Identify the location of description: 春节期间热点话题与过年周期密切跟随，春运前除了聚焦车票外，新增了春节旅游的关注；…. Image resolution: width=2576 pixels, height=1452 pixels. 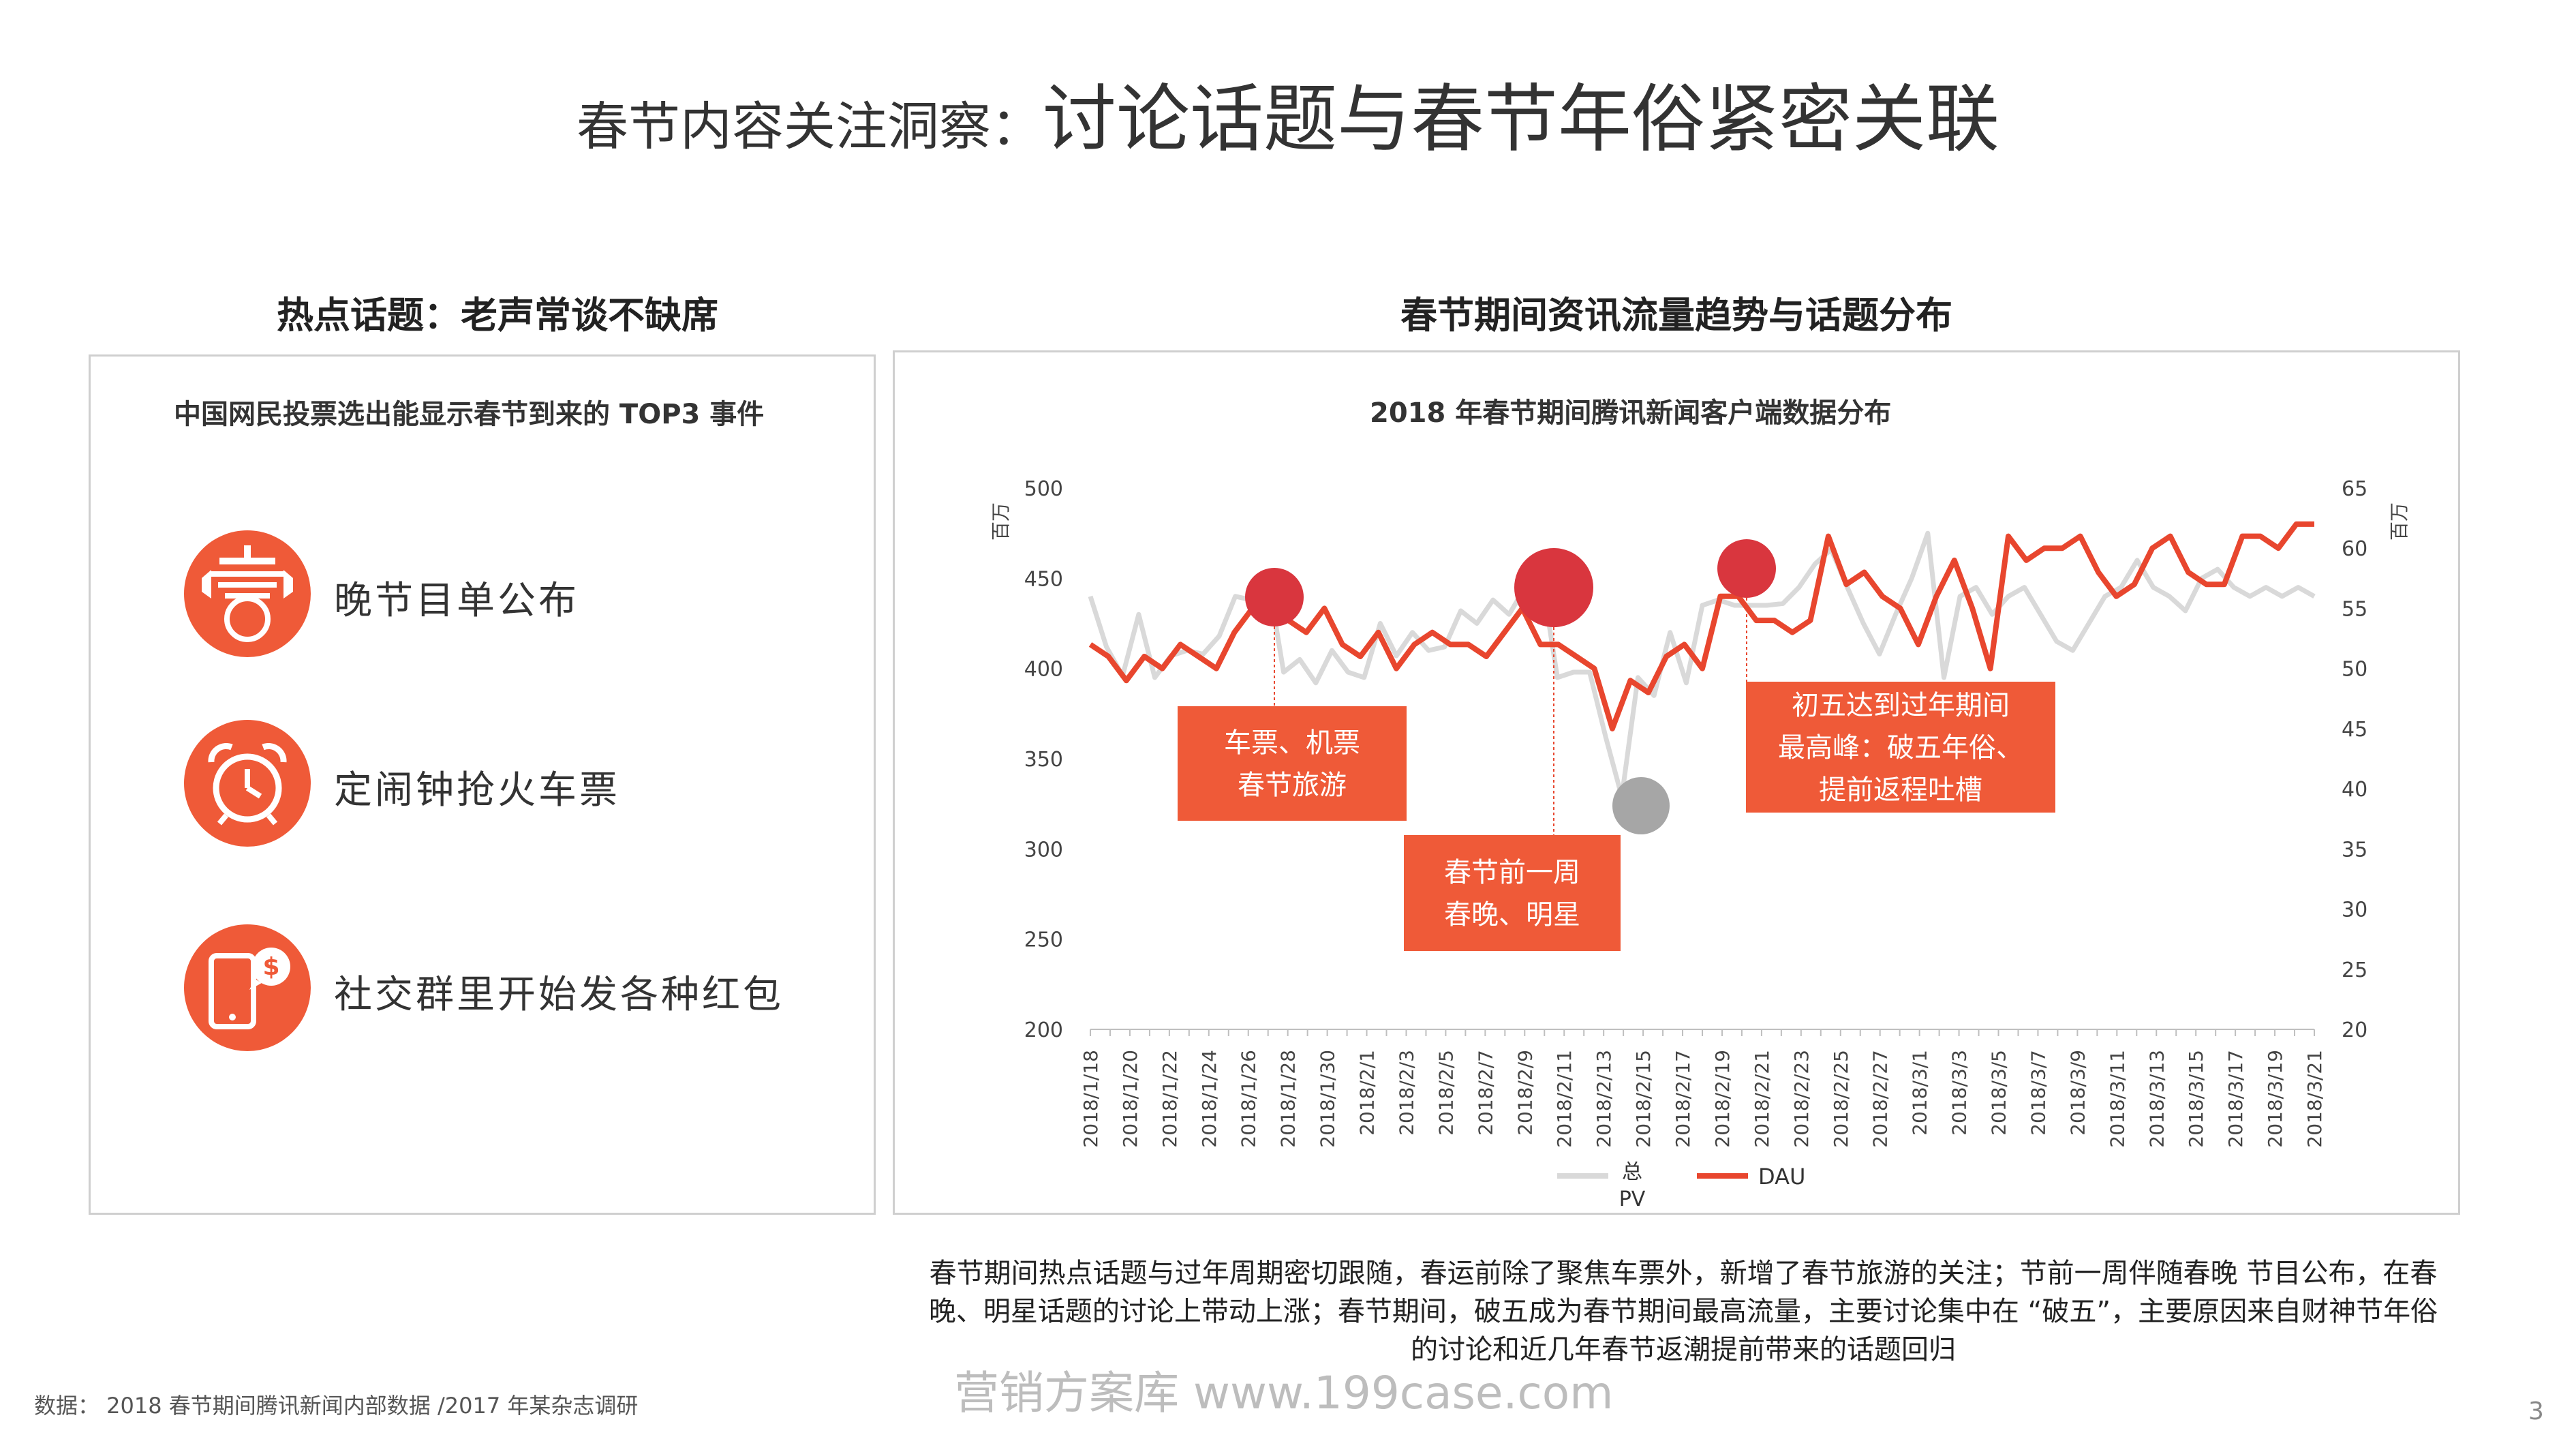
(1683, 1311).